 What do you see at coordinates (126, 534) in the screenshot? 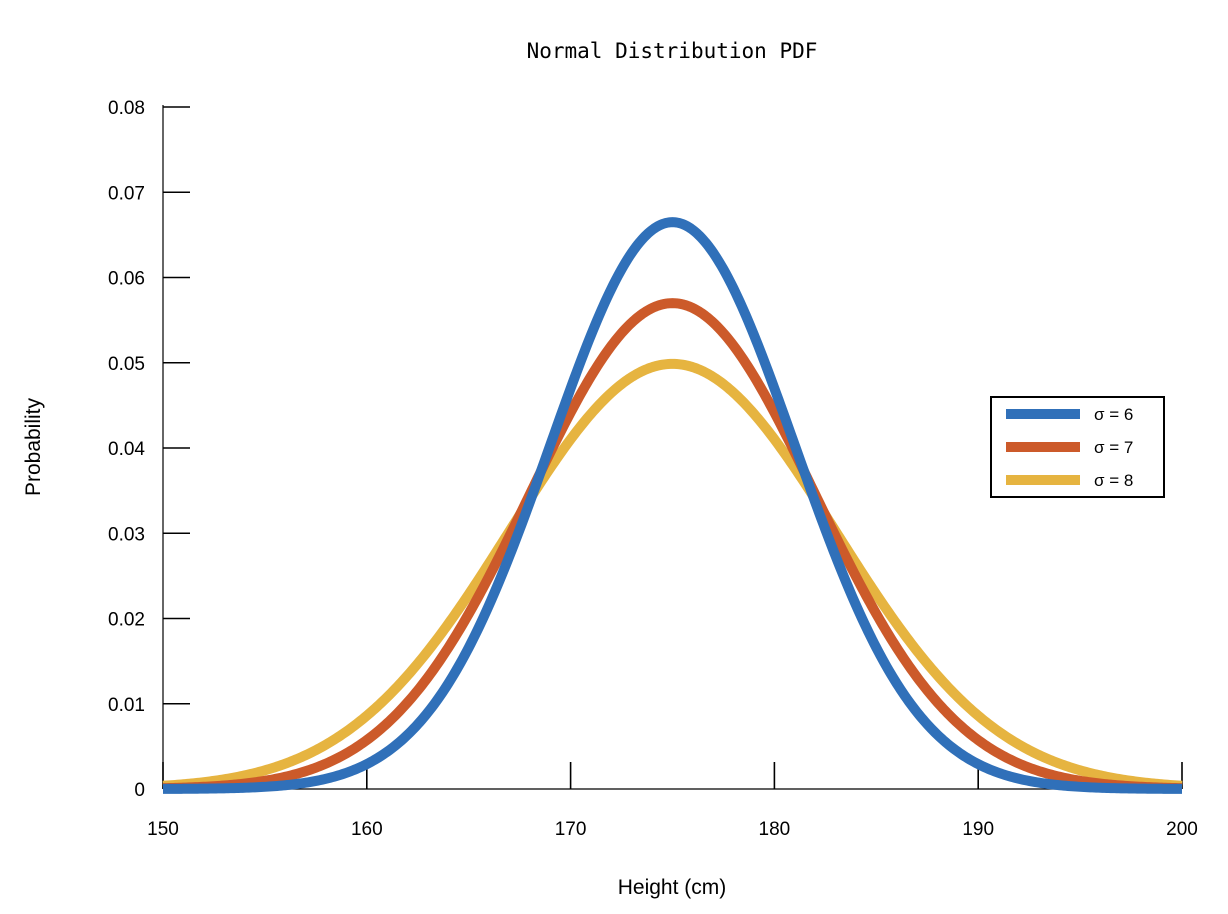
I see `y-tick-label: 0.03` at bounding box center [126, 534].